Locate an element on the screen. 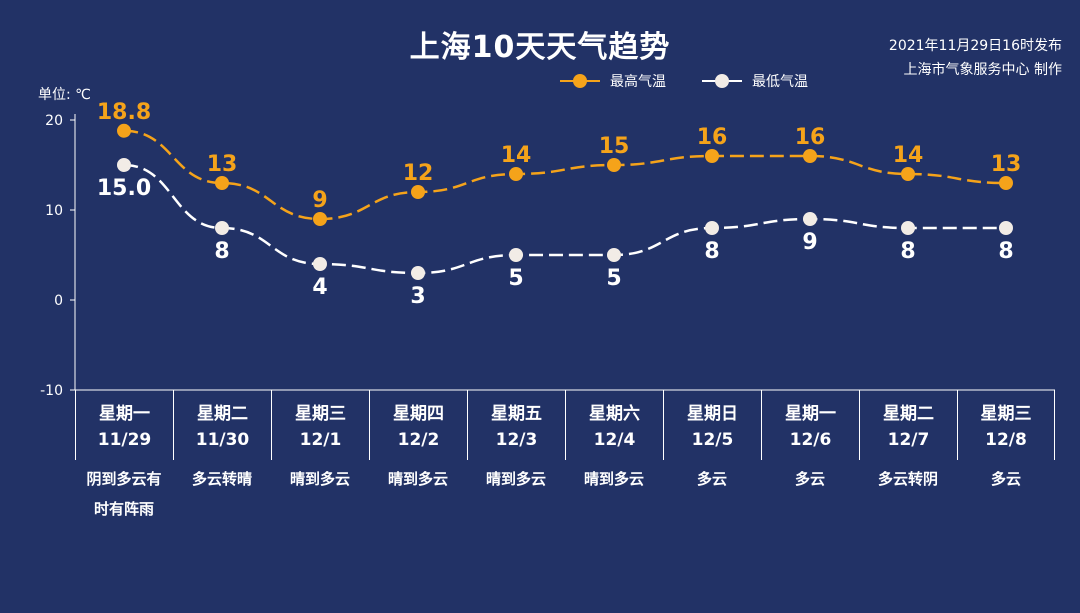 This screenshot has width=1080, height=613. weather-label: 阴到多云有时有阵雨 is located at coordinates (124, 494).